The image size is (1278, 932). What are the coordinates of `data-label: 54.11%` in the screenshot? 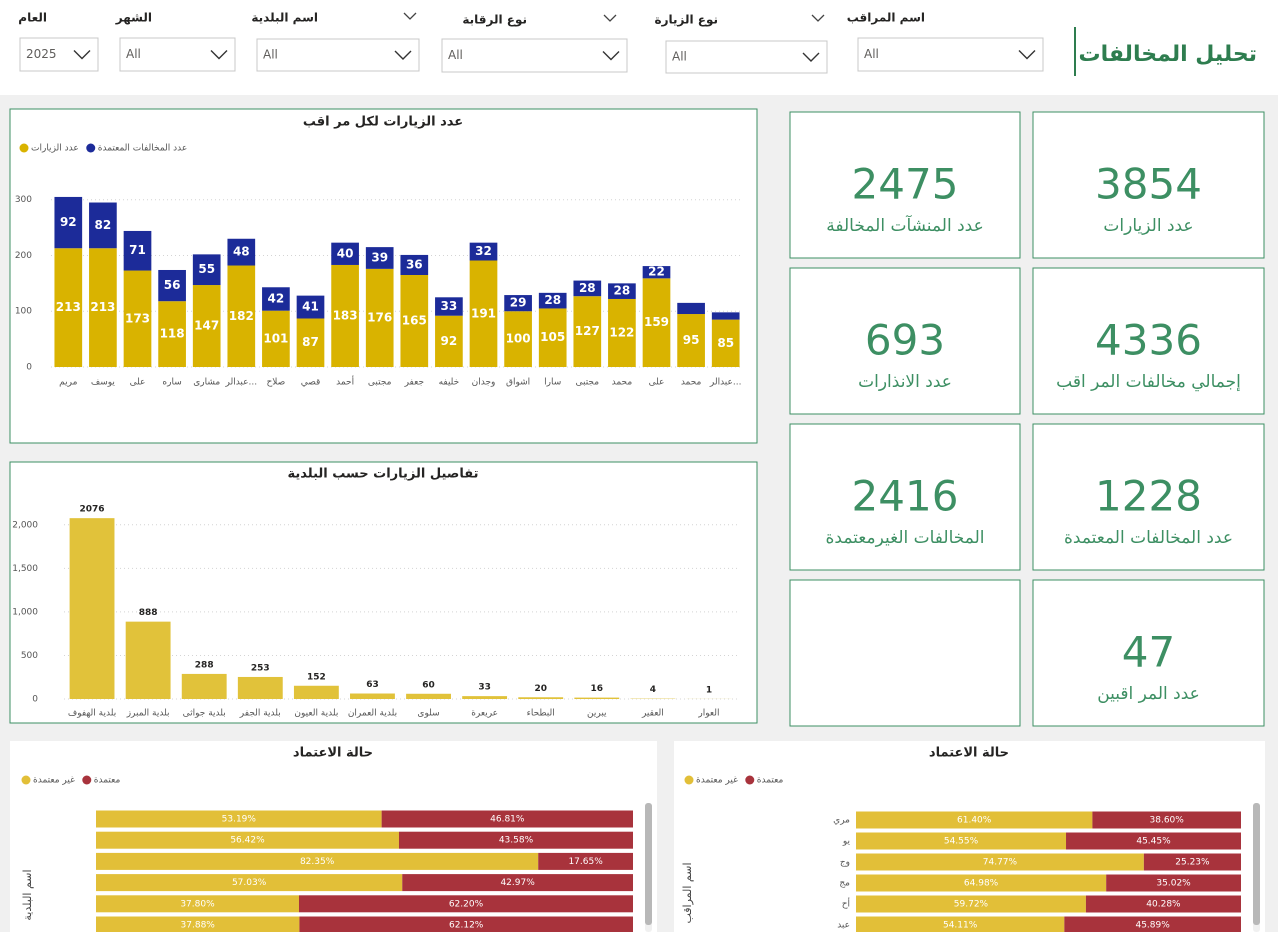 It's located at (960, 926).